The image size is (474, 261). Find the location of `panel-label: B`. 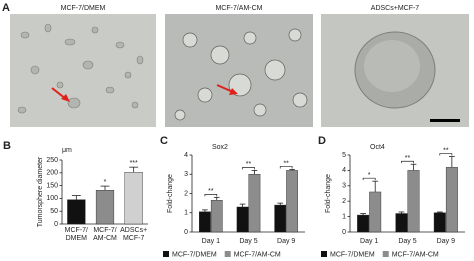

panel-label: B is located at coordinates (7, 146).